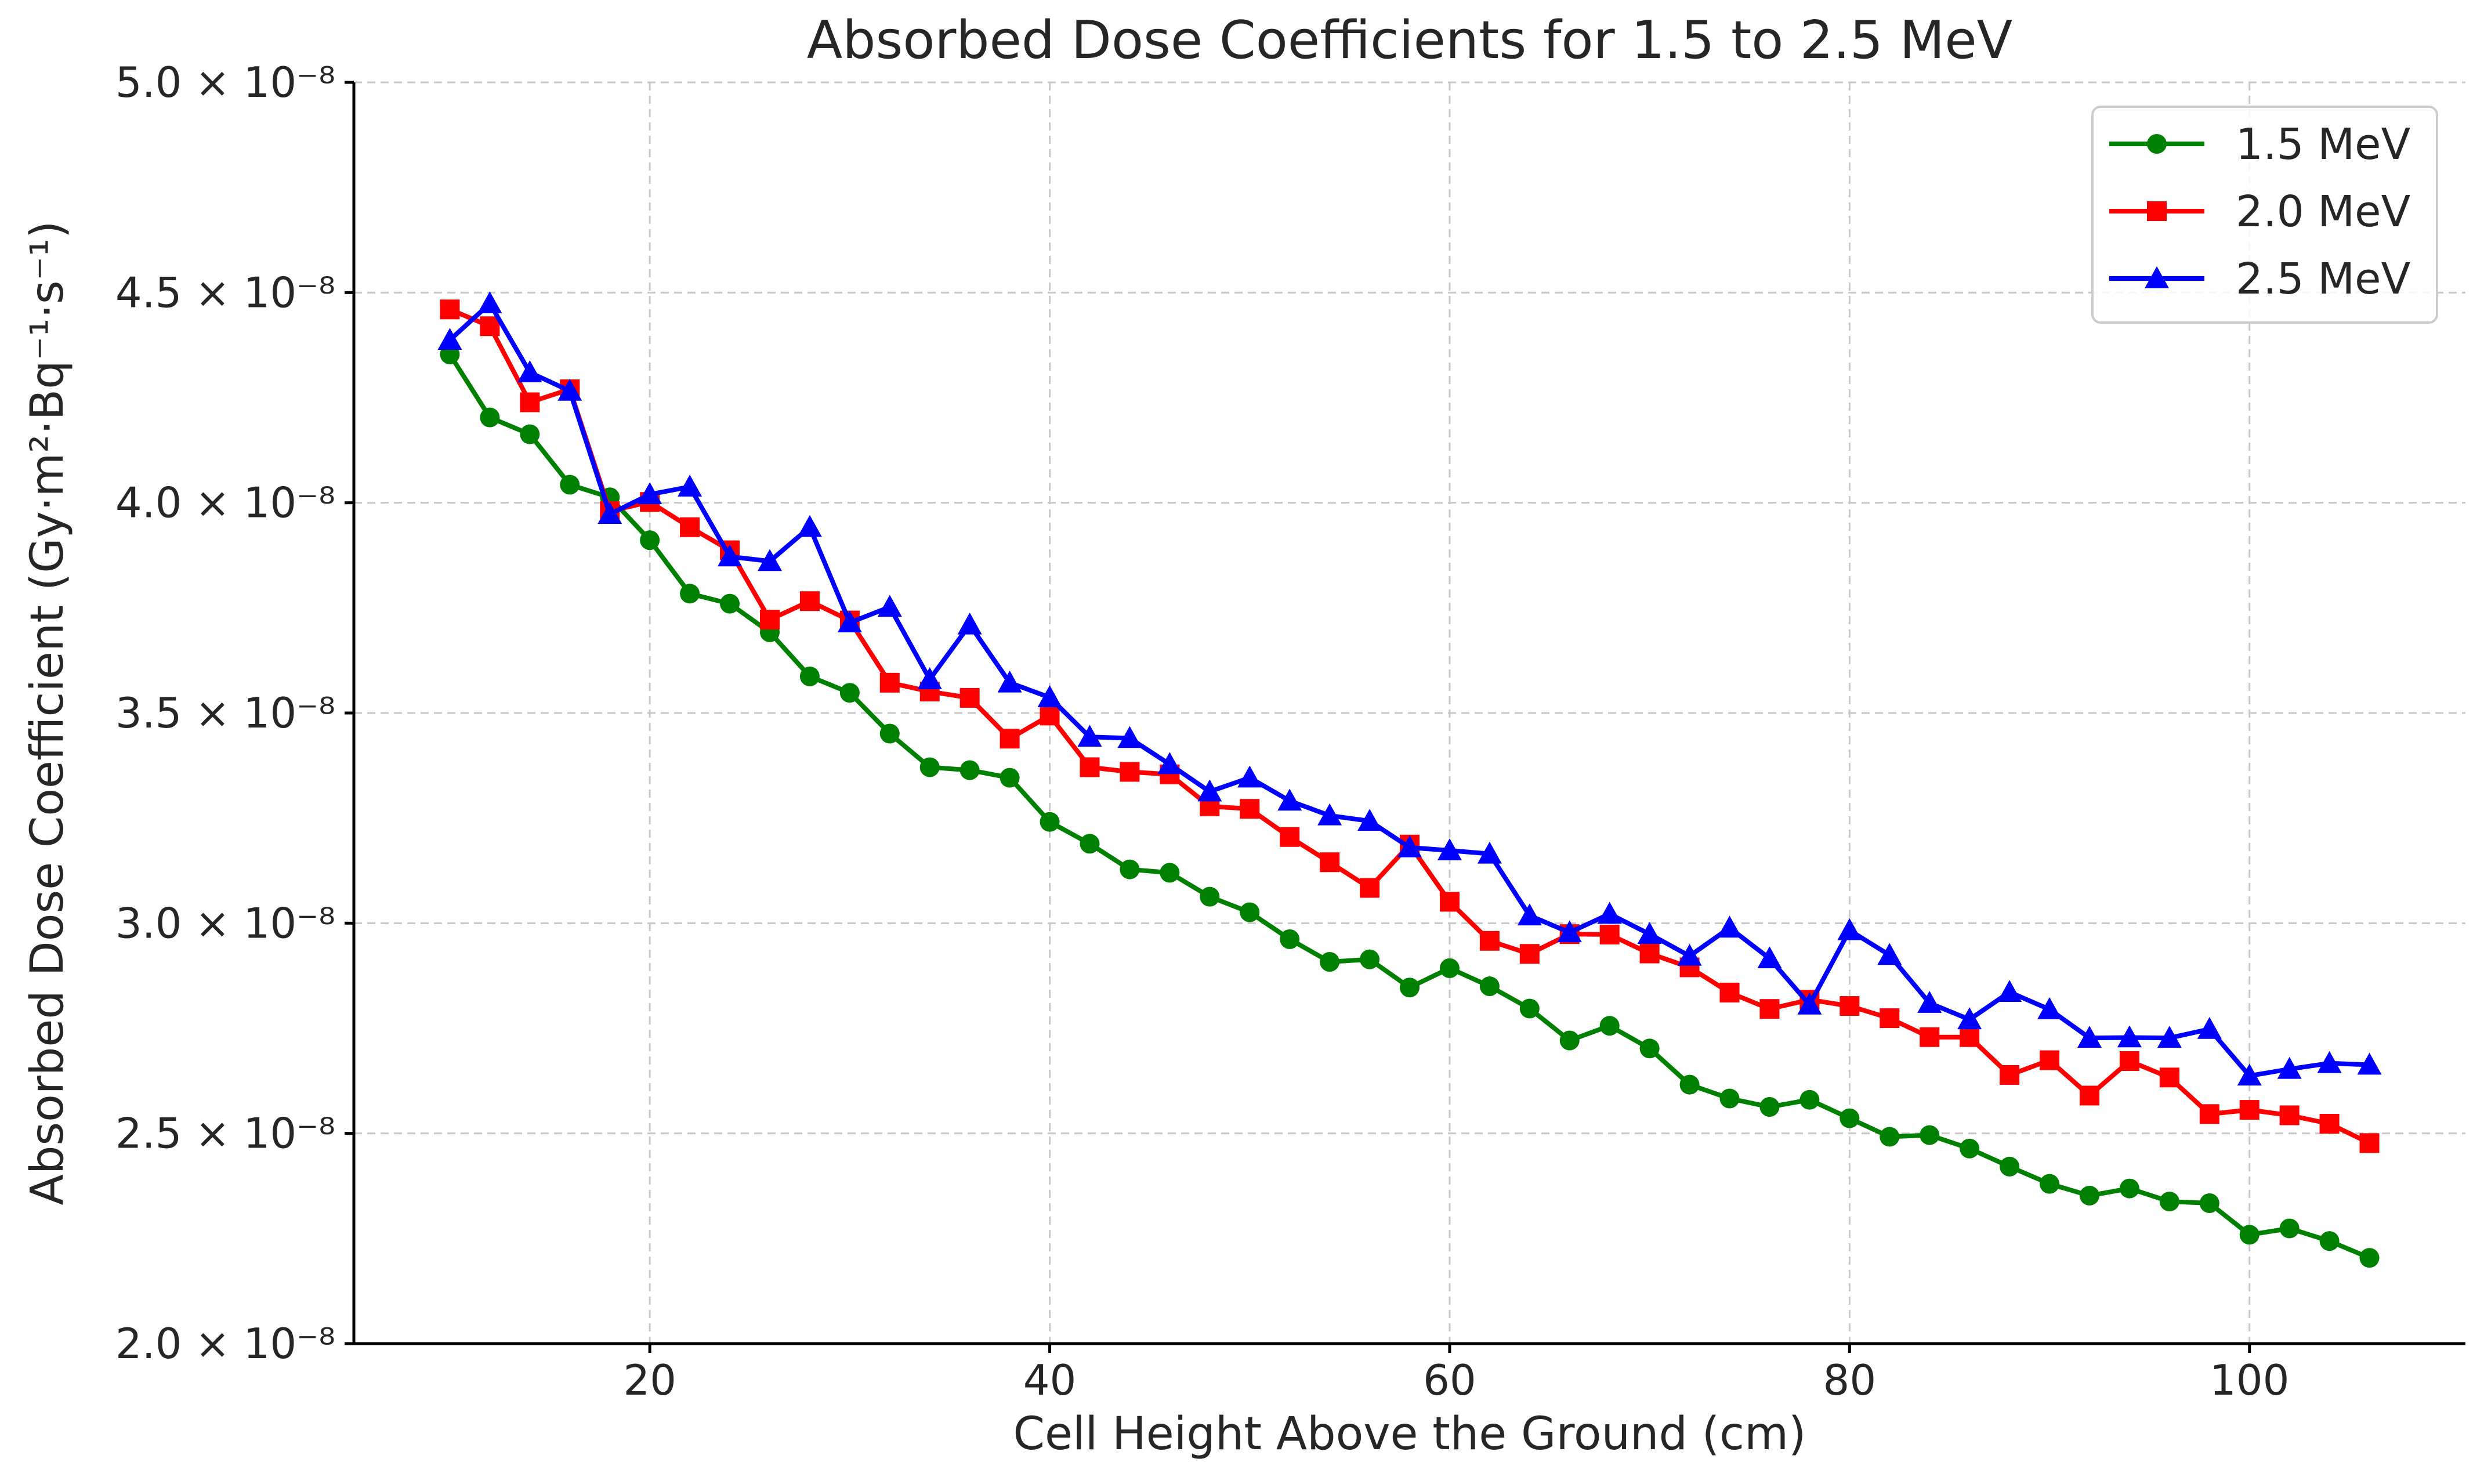 This screenshot has height=1484, width=2484. What do you see at coordinates (1409, 1434) in the screenshot?
I see `x-axis-label: Cell Height Above the Ground (cm)` at bounding box center [1409, 1434].